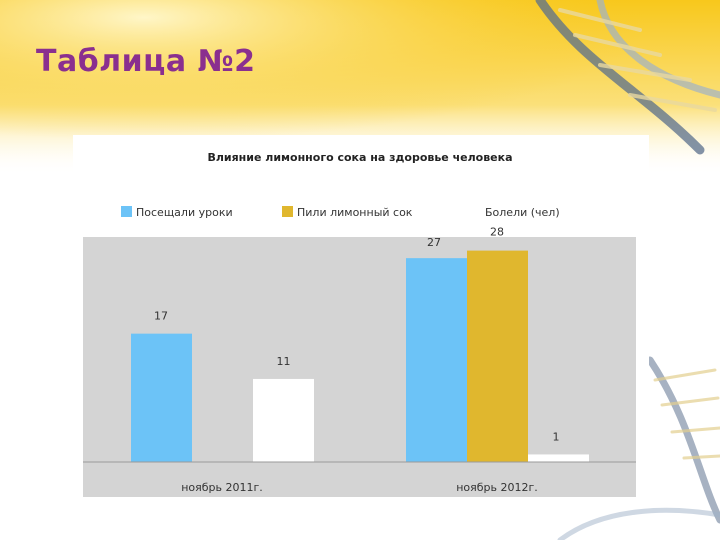 The image size is (720, 540). What do you see at coordinates (359, 487) in the screenshot?
I see `x-tick-labels: ноябрь 2011г. ноябрь 2012г.` at bounding box center [359, 487].